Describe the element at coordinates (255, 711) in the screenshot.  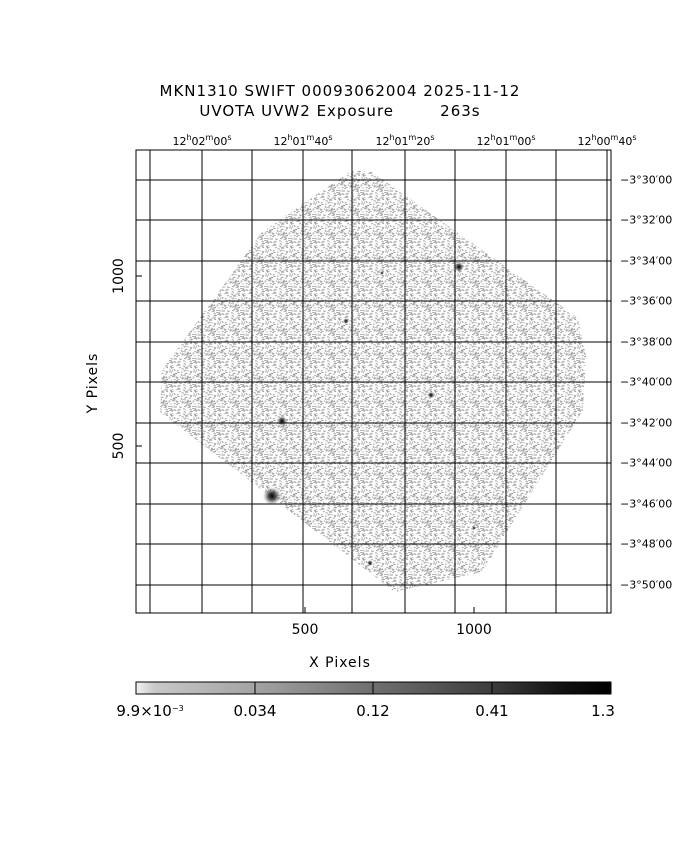
I see `colorbar-label: 0.034` at that location.